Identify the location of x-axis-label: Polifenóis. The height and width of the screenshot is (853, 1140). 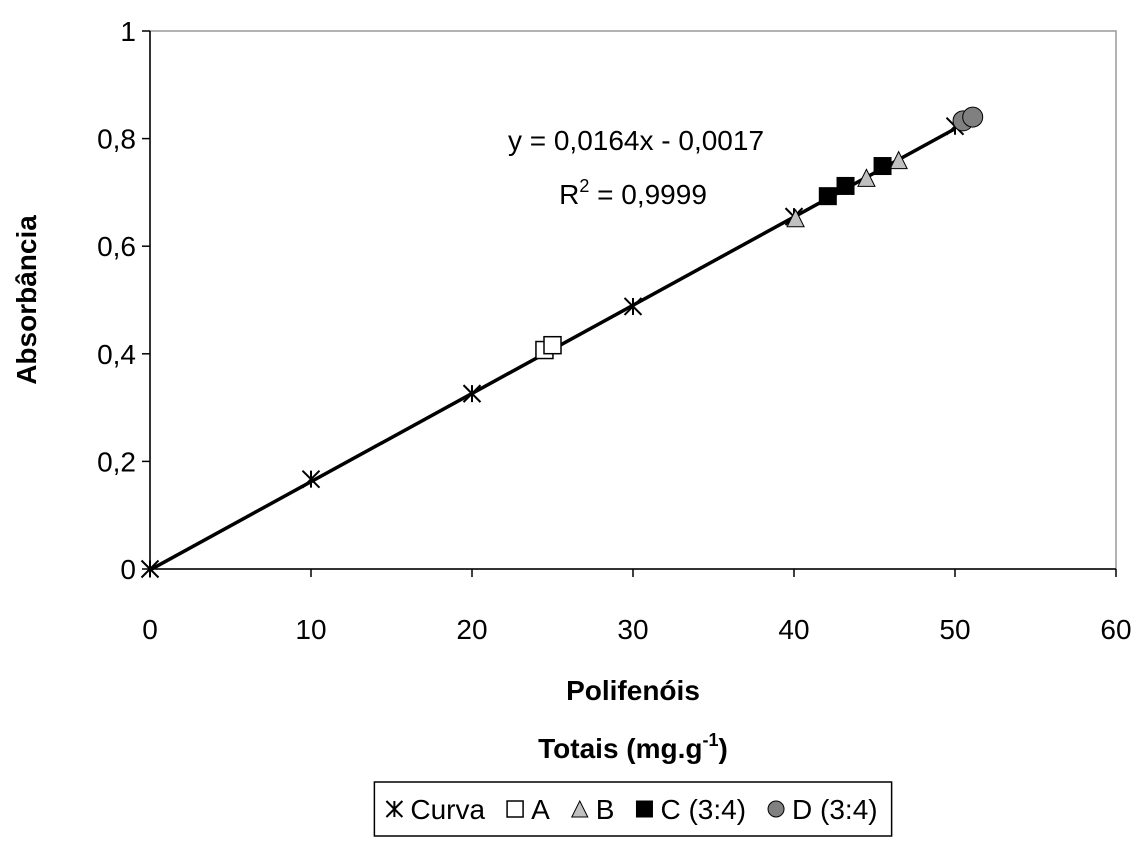
(633, 690).